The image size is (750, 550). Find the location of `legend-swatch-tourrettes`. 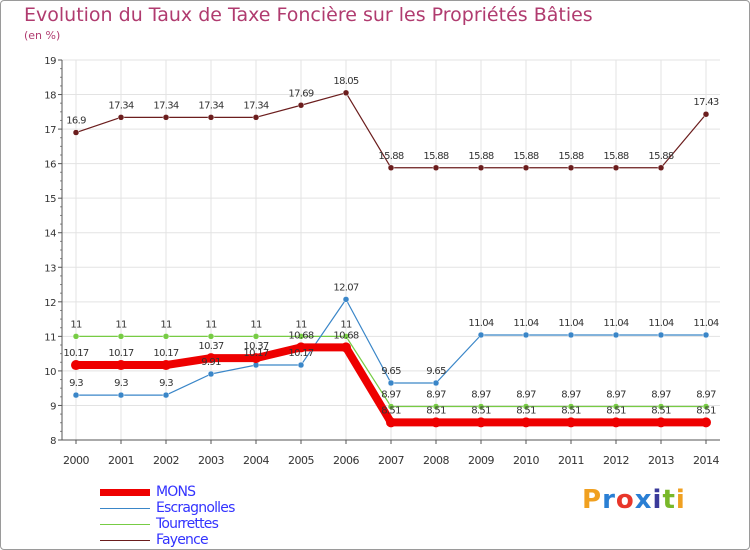

legend-swatch-tourrettes is located at coordinates (125, 524).